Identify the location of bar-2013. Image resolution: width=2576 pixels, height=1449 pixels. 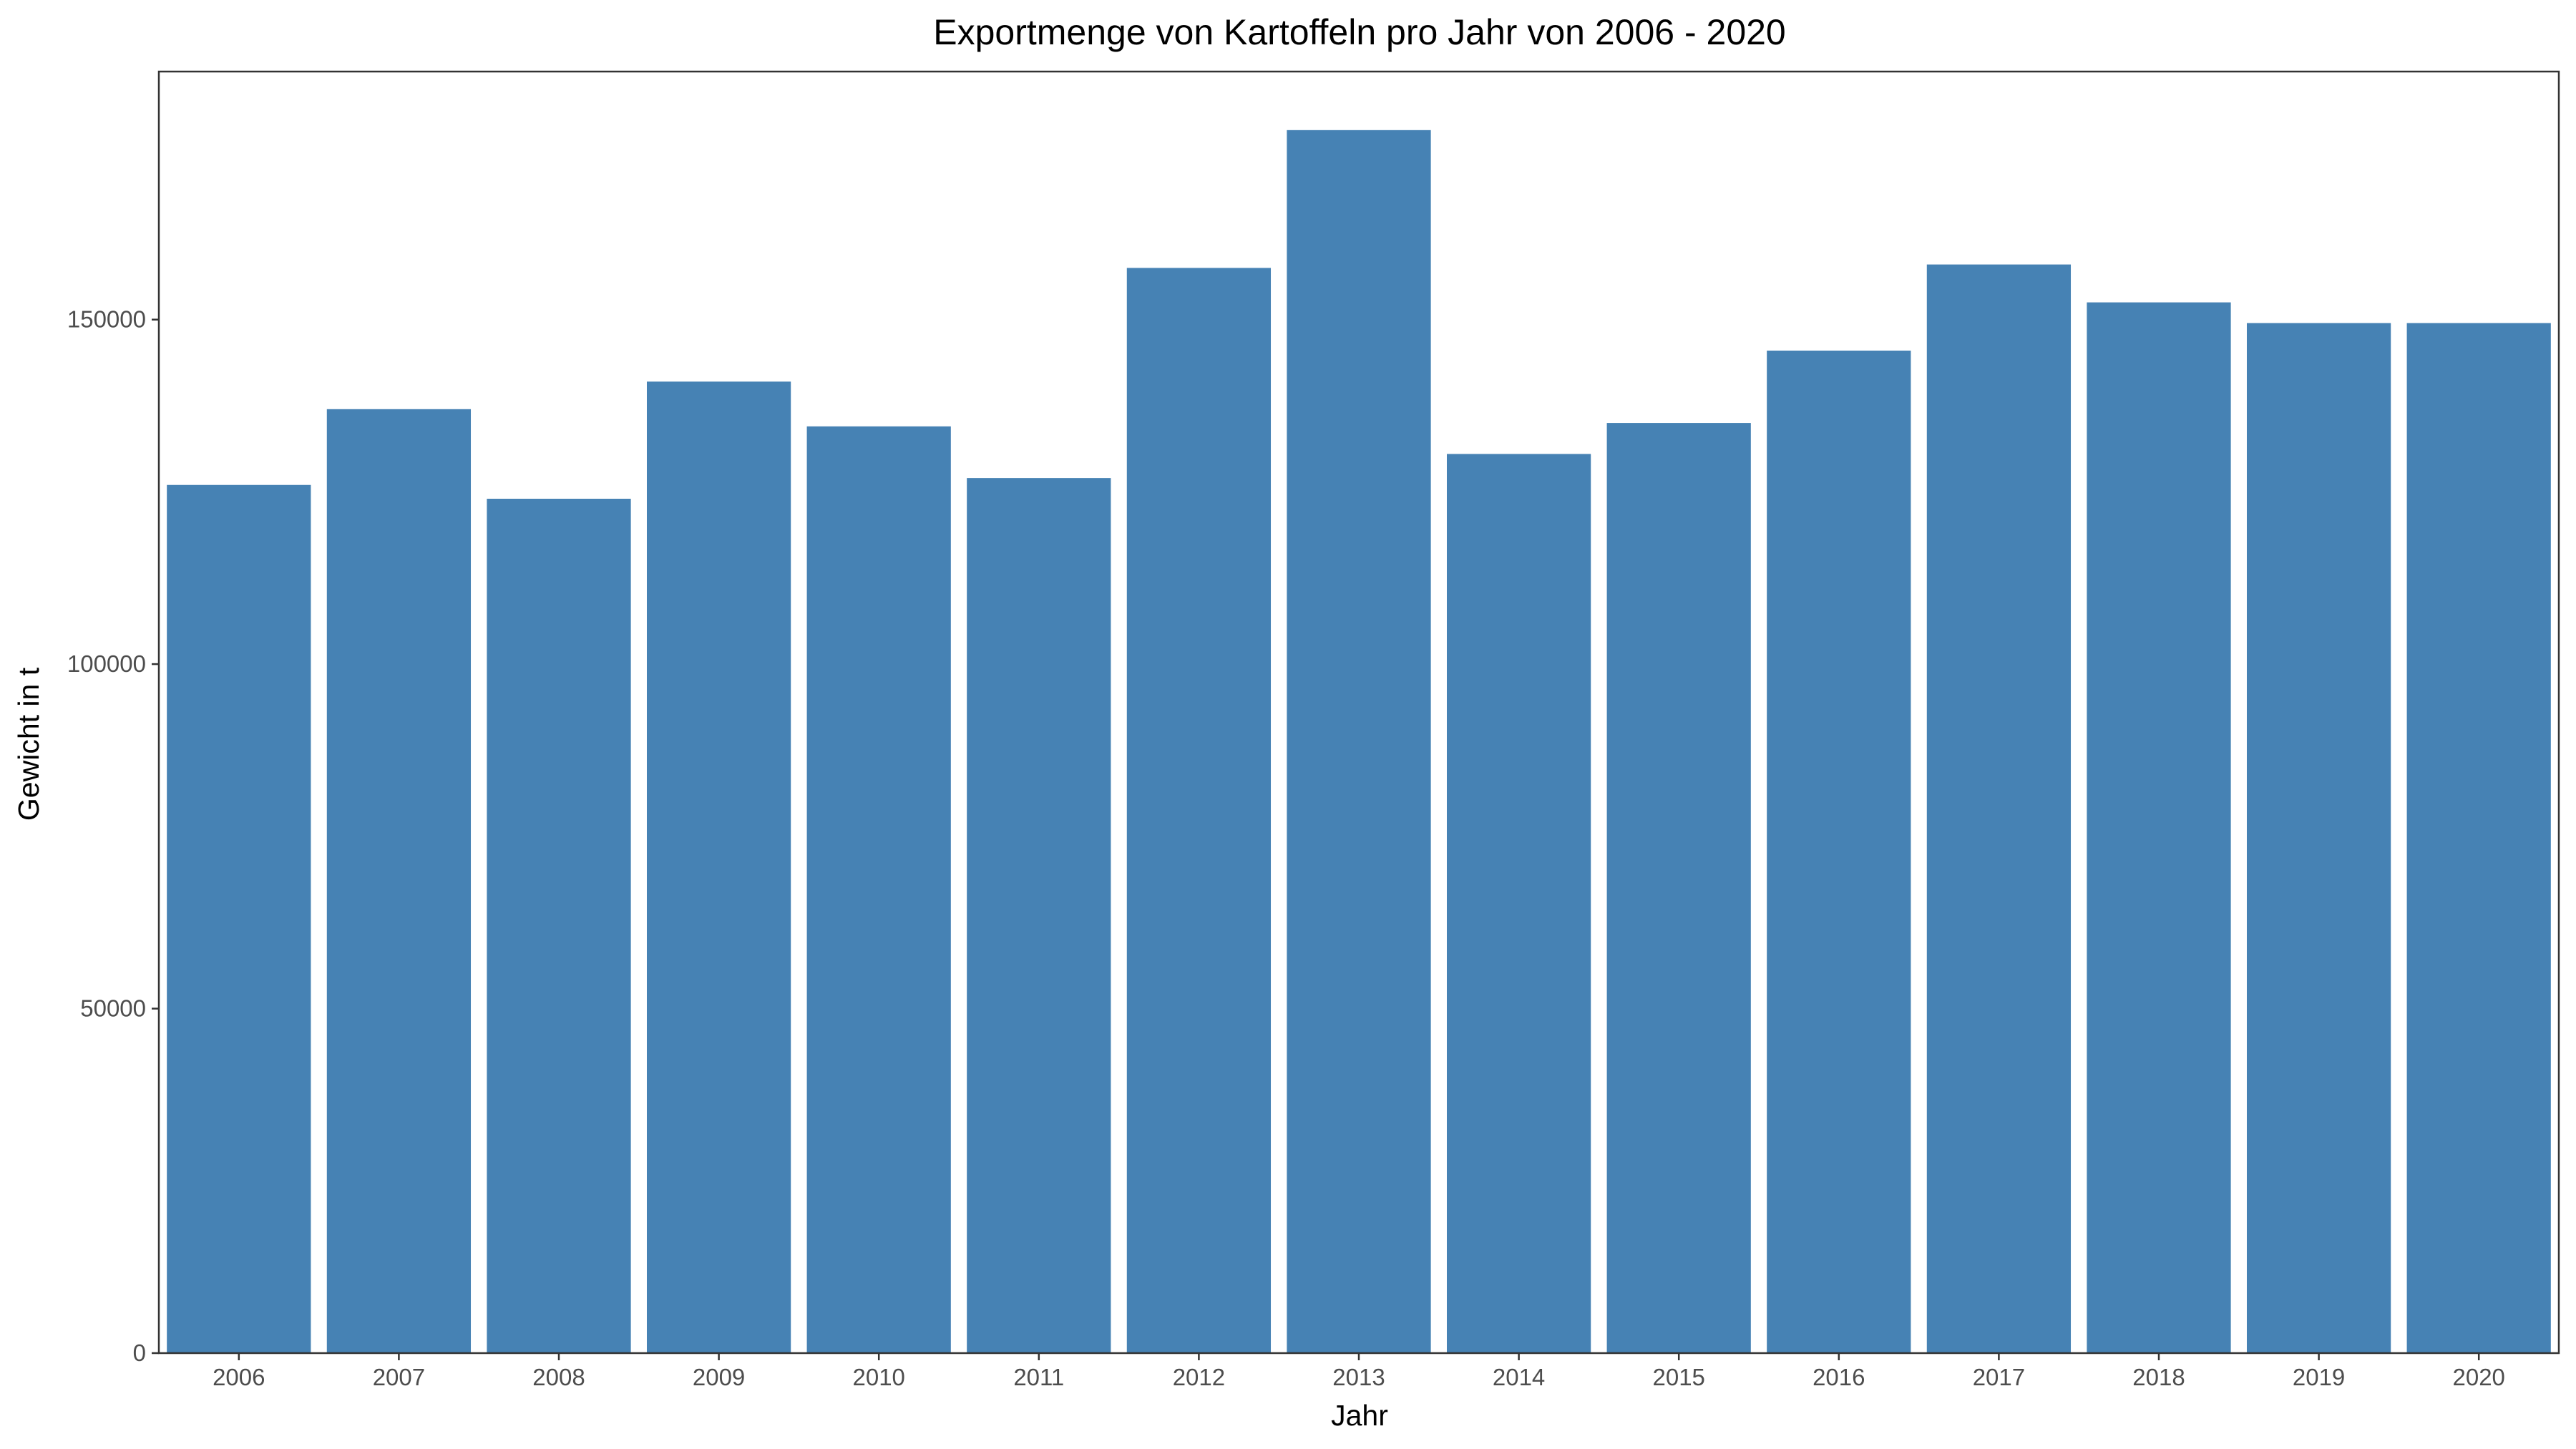
(1359, 741).